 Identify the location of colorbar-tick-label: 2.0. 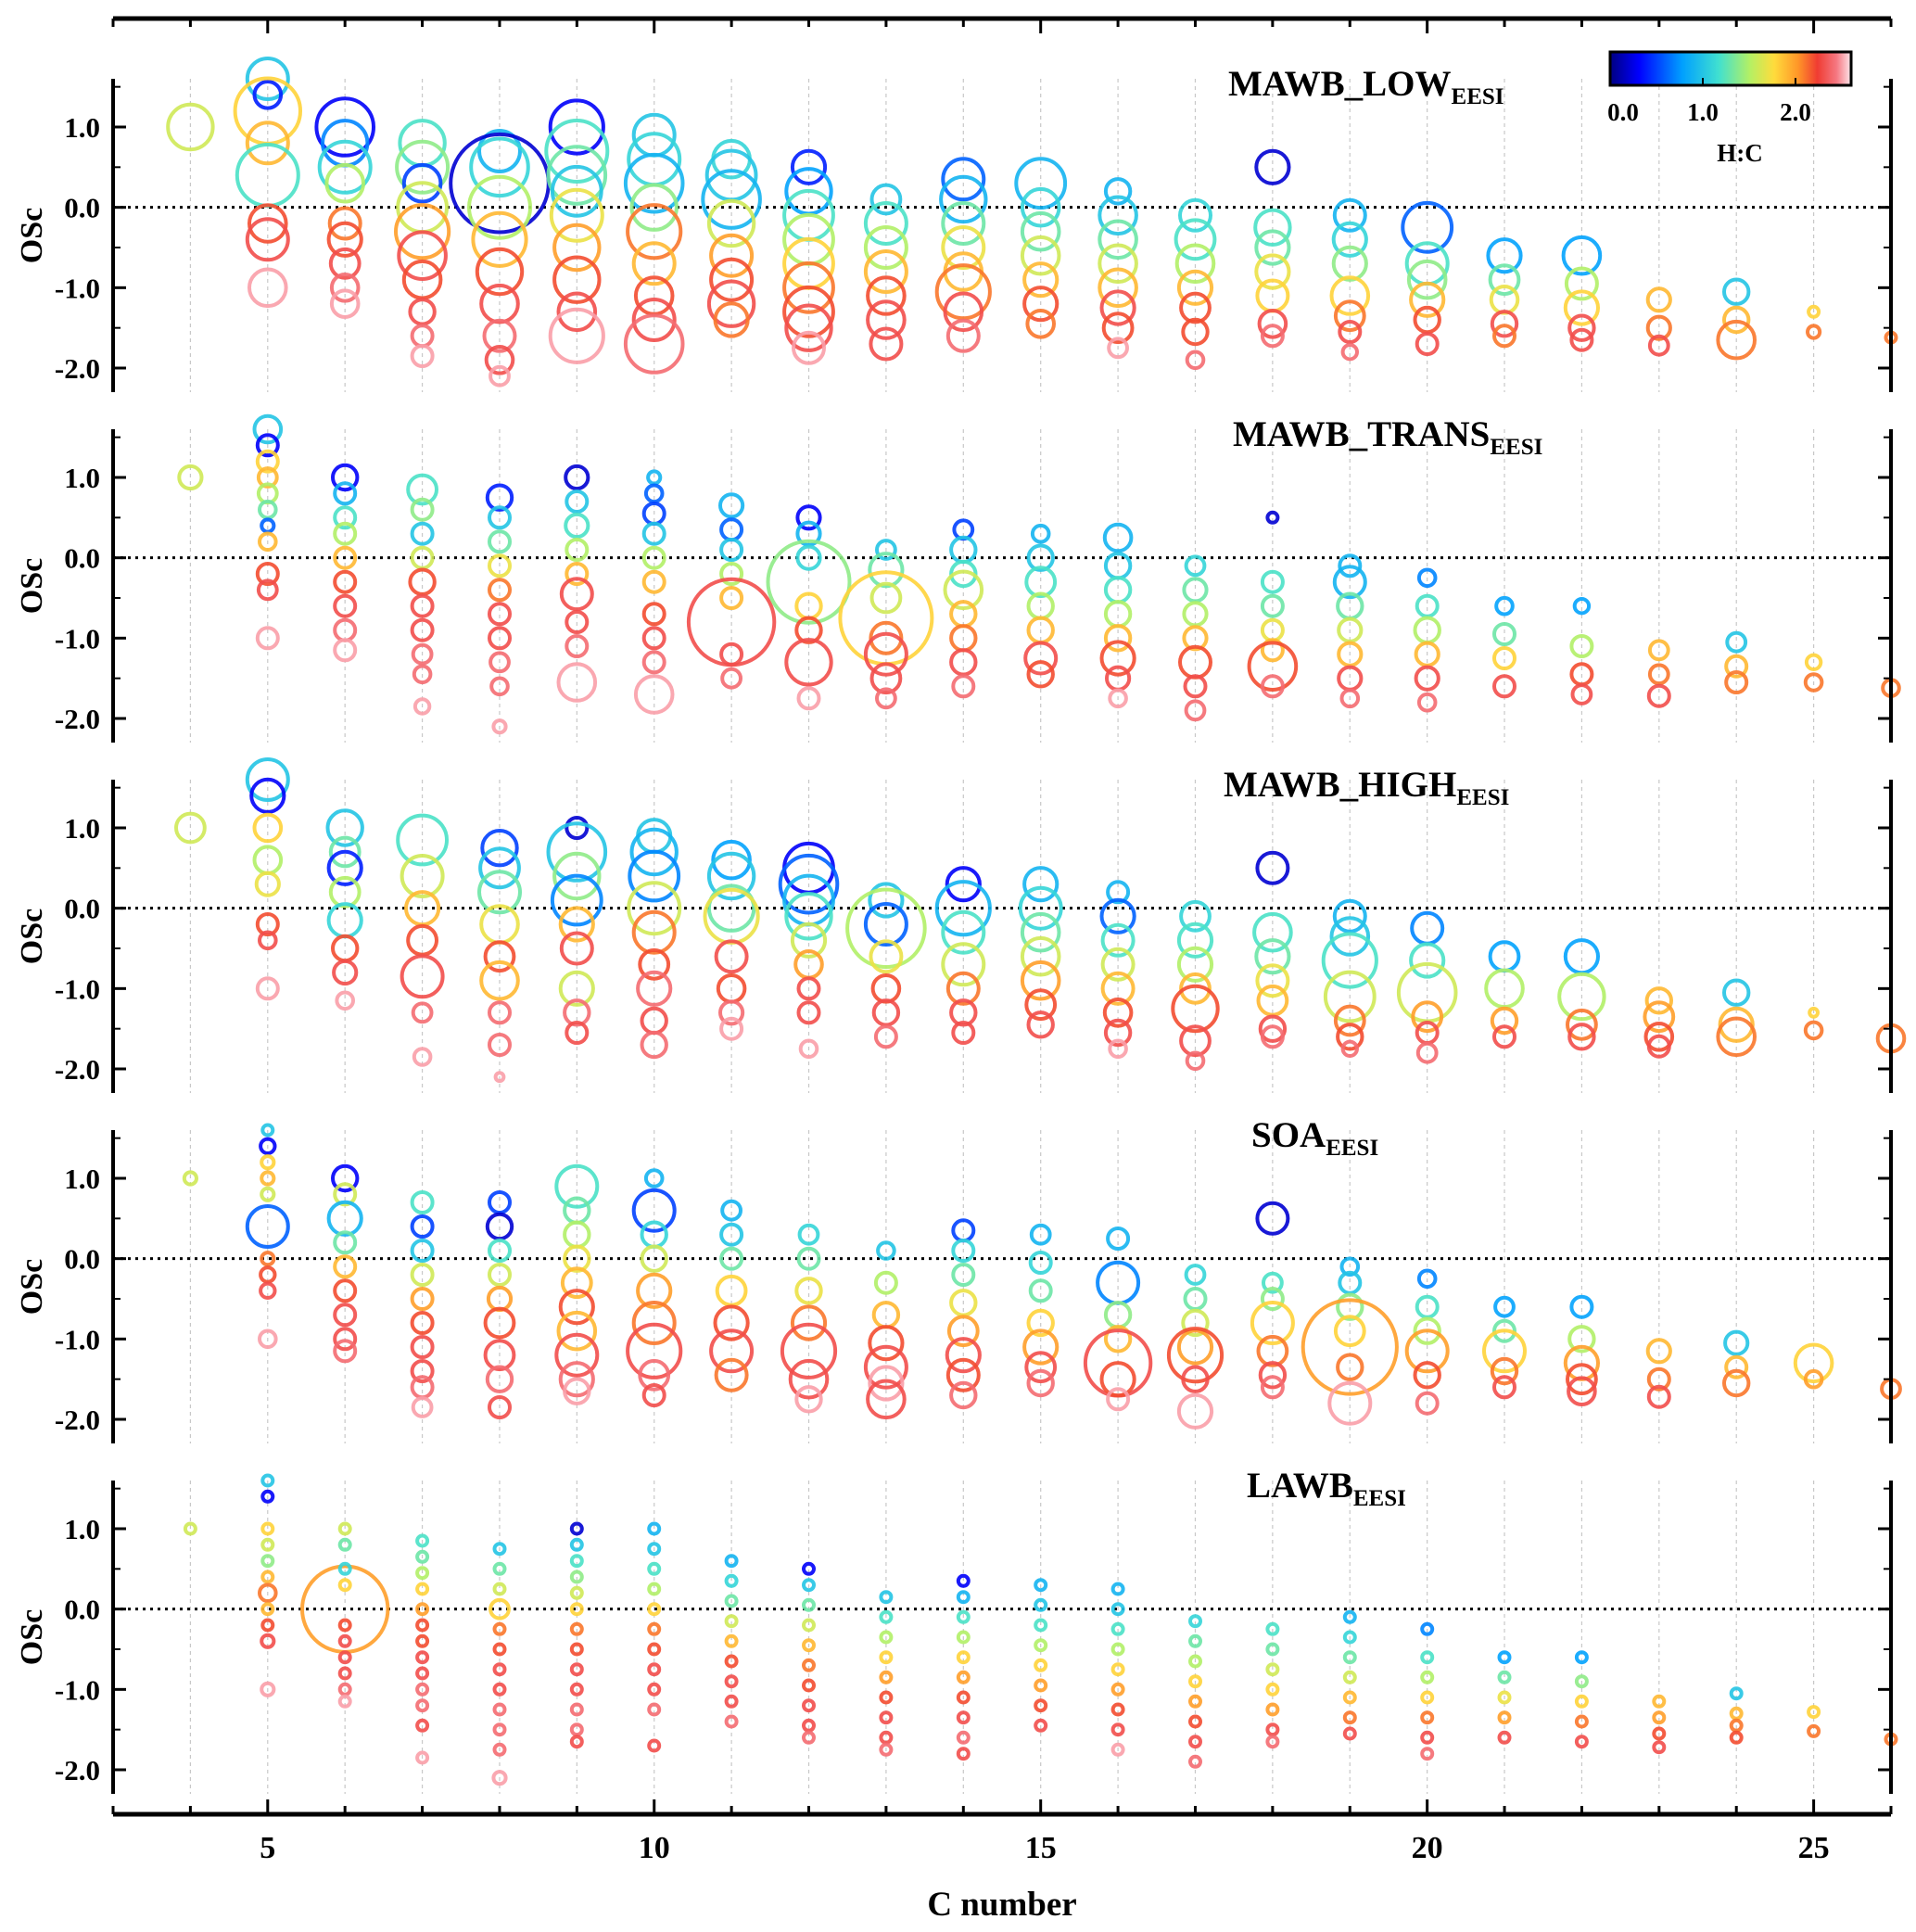
(1795, 112).